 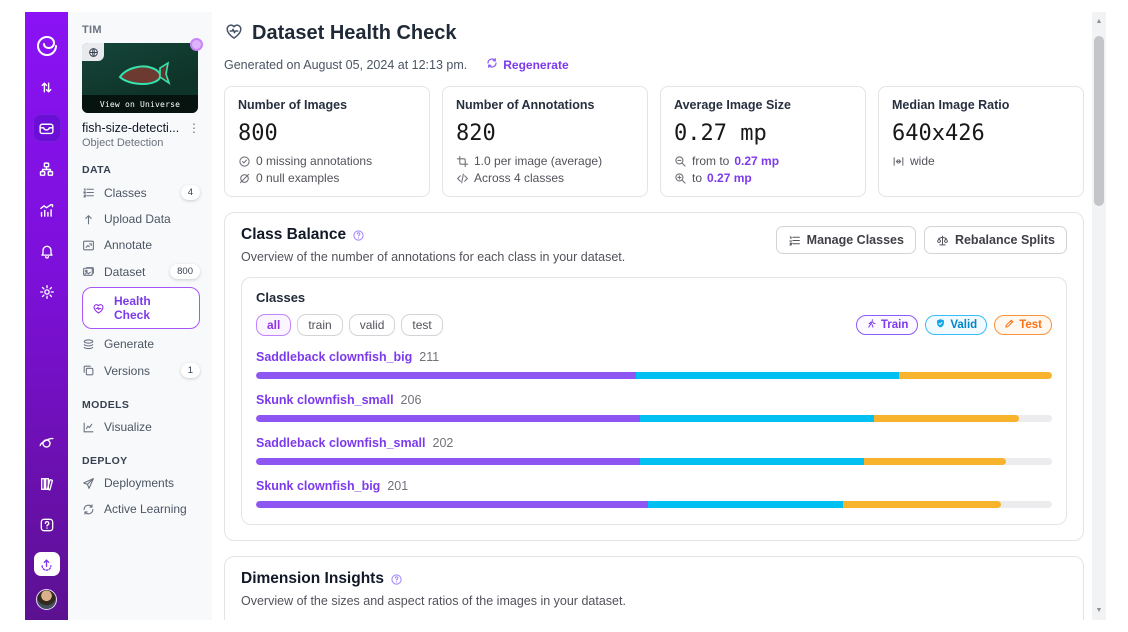 What do you see at coordinates (942, 240) in the screenshot?
I see `scale-icon` at bounding box center [942, 240].